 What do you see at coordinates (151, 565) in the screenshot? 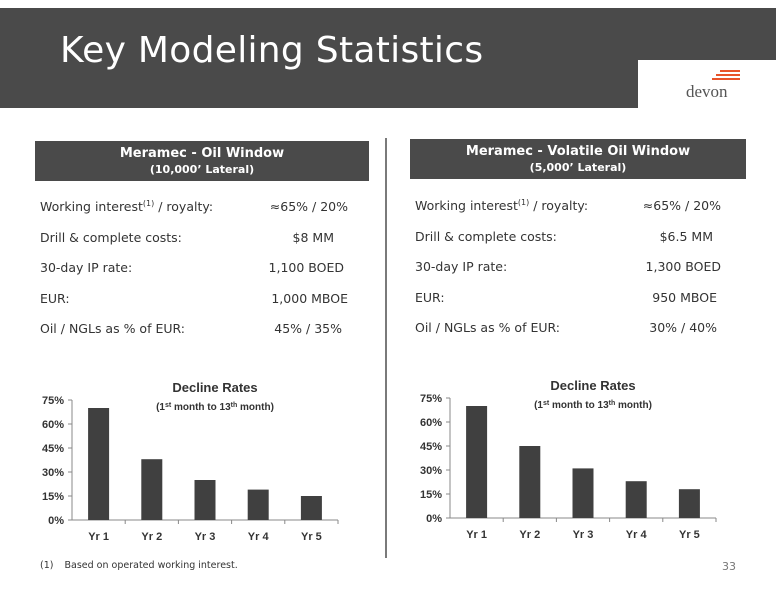
I see `footnote-text: Based on operated working interest.` at bounding box center [151, 565].